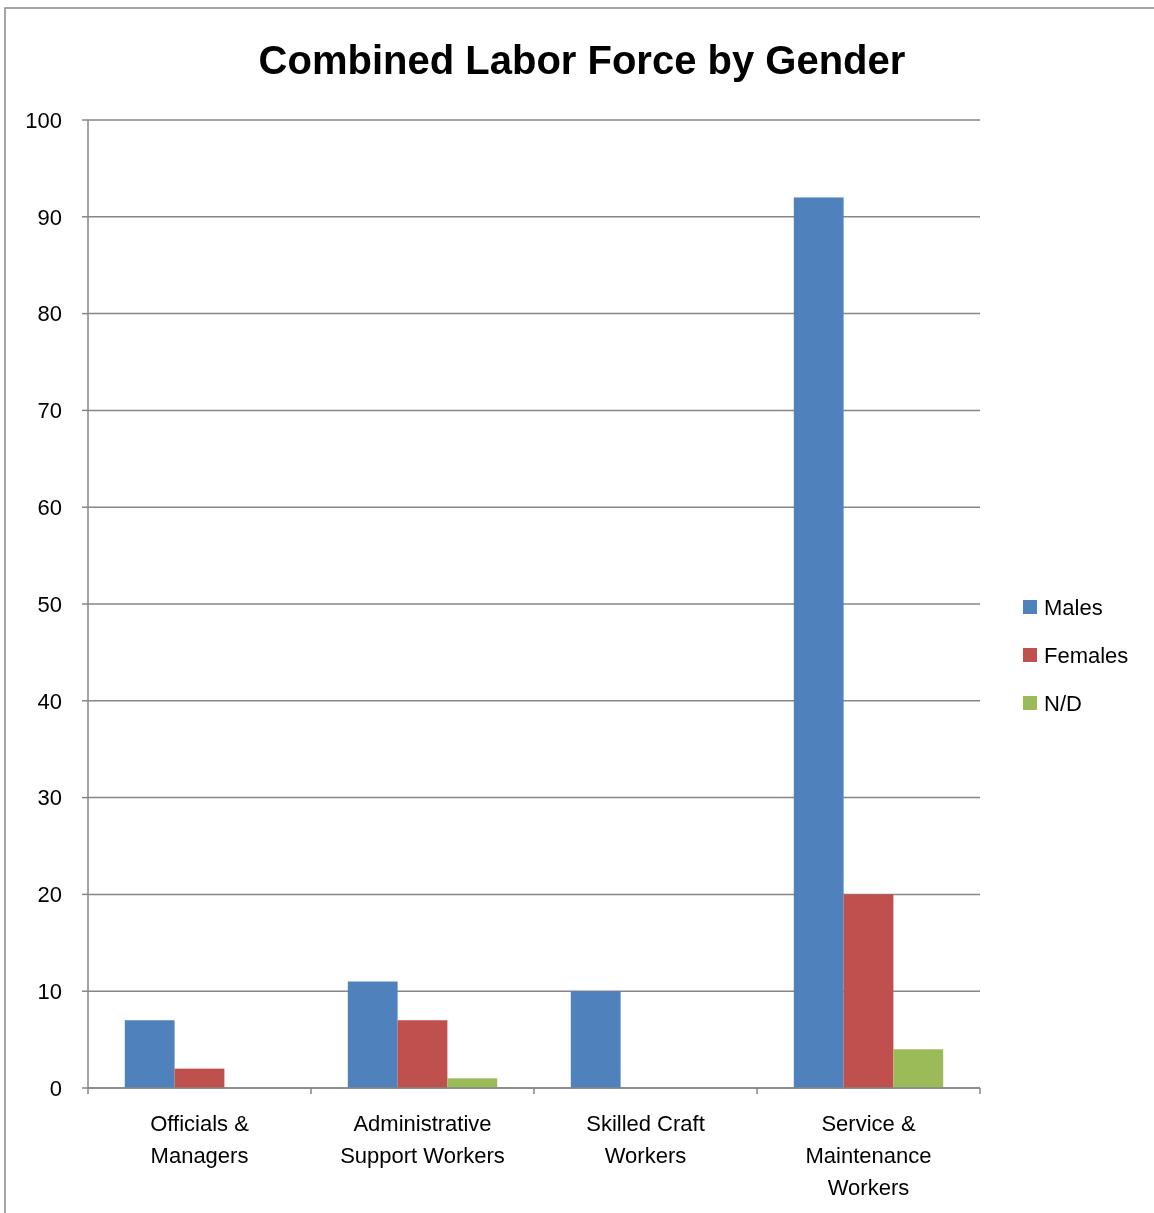  Describe the element at coordinates (645, 1139) in the screenshot. I see `x-tick-label: Skilled Craft Workers` at that location.